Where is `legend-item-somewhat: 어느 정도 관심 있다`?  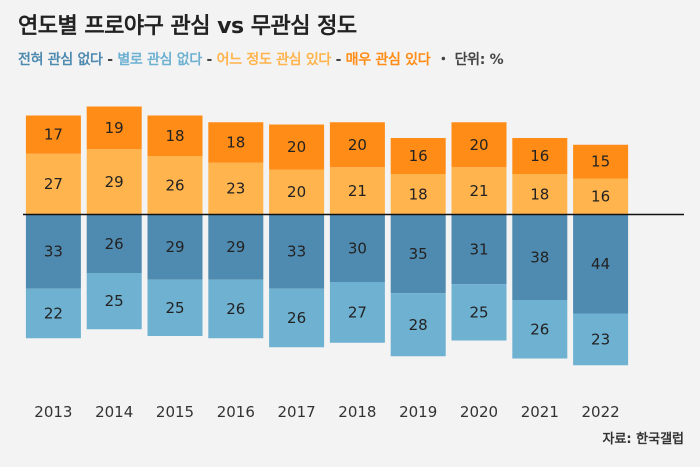
legend-item-somewhat: 어느 정도 관심 있다 is located at coordinates (274, 60).